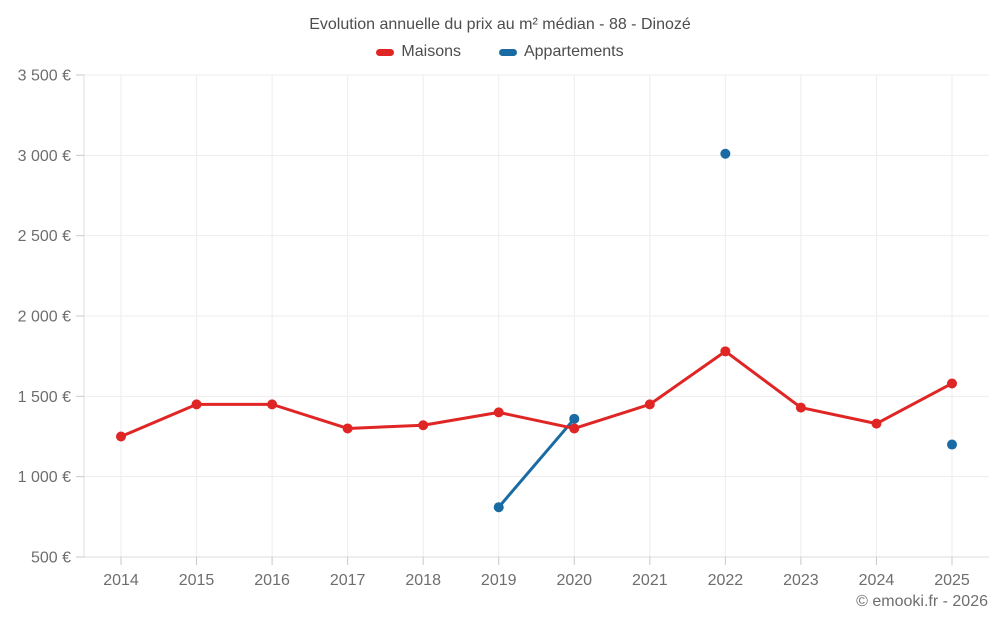 This screenshot has height=625, width=1000. Describe the element at coordinates (801, 580) in the screenshot. I see `x-axis-label: 2023` at that location.